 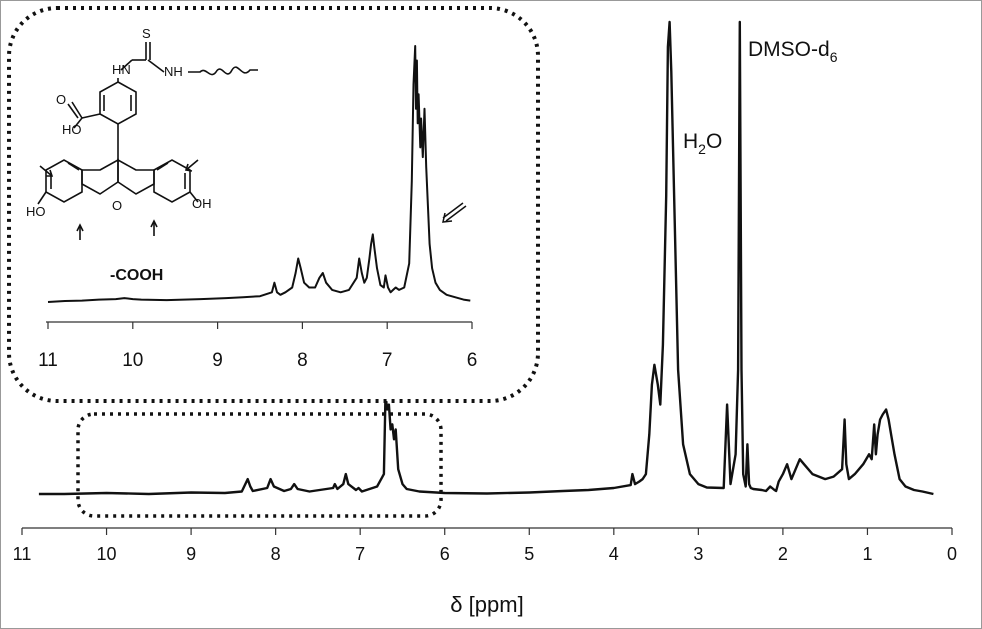 What do you see at coordinates (702, 143) in the screenshot?
I see `water-peak-label: H2O` at bounding box center [702, 143].